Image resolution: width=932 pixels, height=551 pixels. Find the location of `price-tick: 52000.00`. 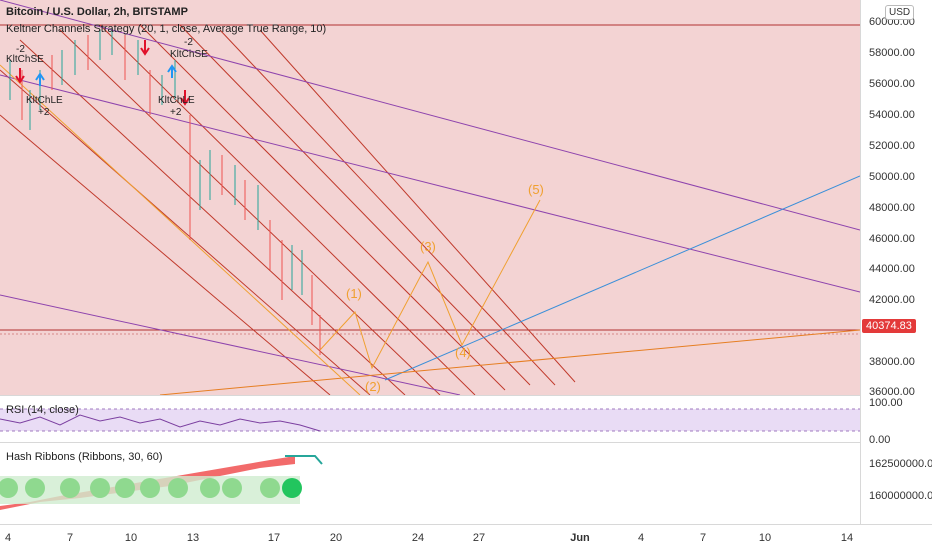

price-tick: 52000.00 is located at coordinates (892, 146).